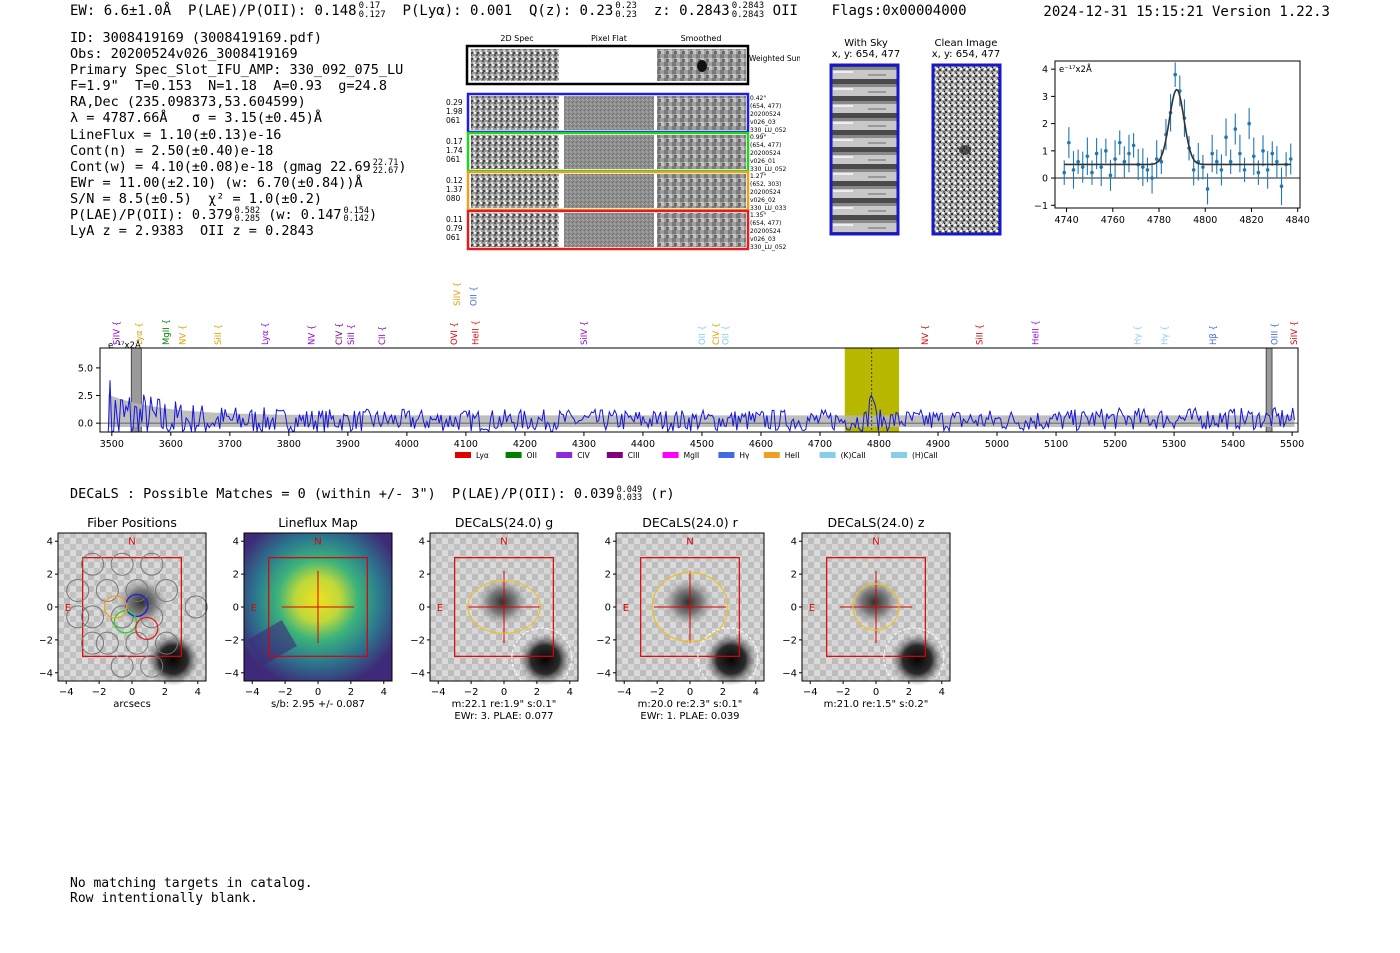 Image resolution: width=1400 pixels, height=953 pixels. What do you see at coordinates (925, 455) in the screenshot?
I see `spec-legend-label-8: (H)CaII` at bounding box center [925, 455].